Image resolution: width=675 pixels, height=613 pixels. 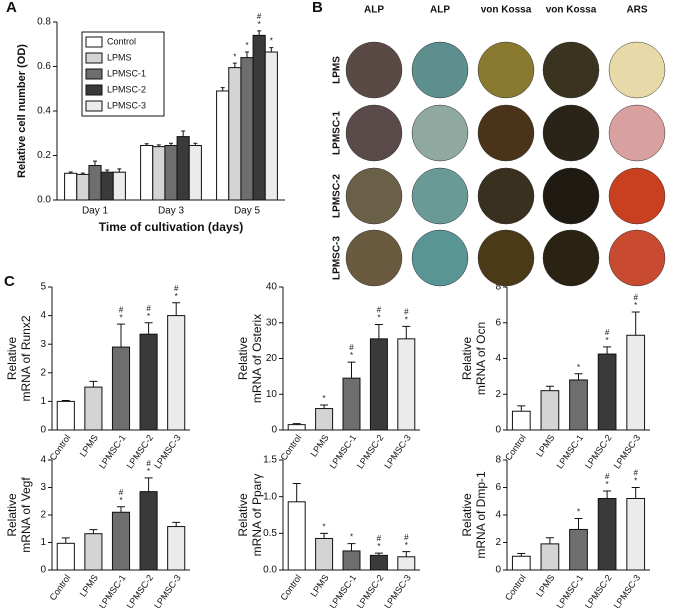 I want to click on y-tick-label: 3, so click(x=43, y=487).